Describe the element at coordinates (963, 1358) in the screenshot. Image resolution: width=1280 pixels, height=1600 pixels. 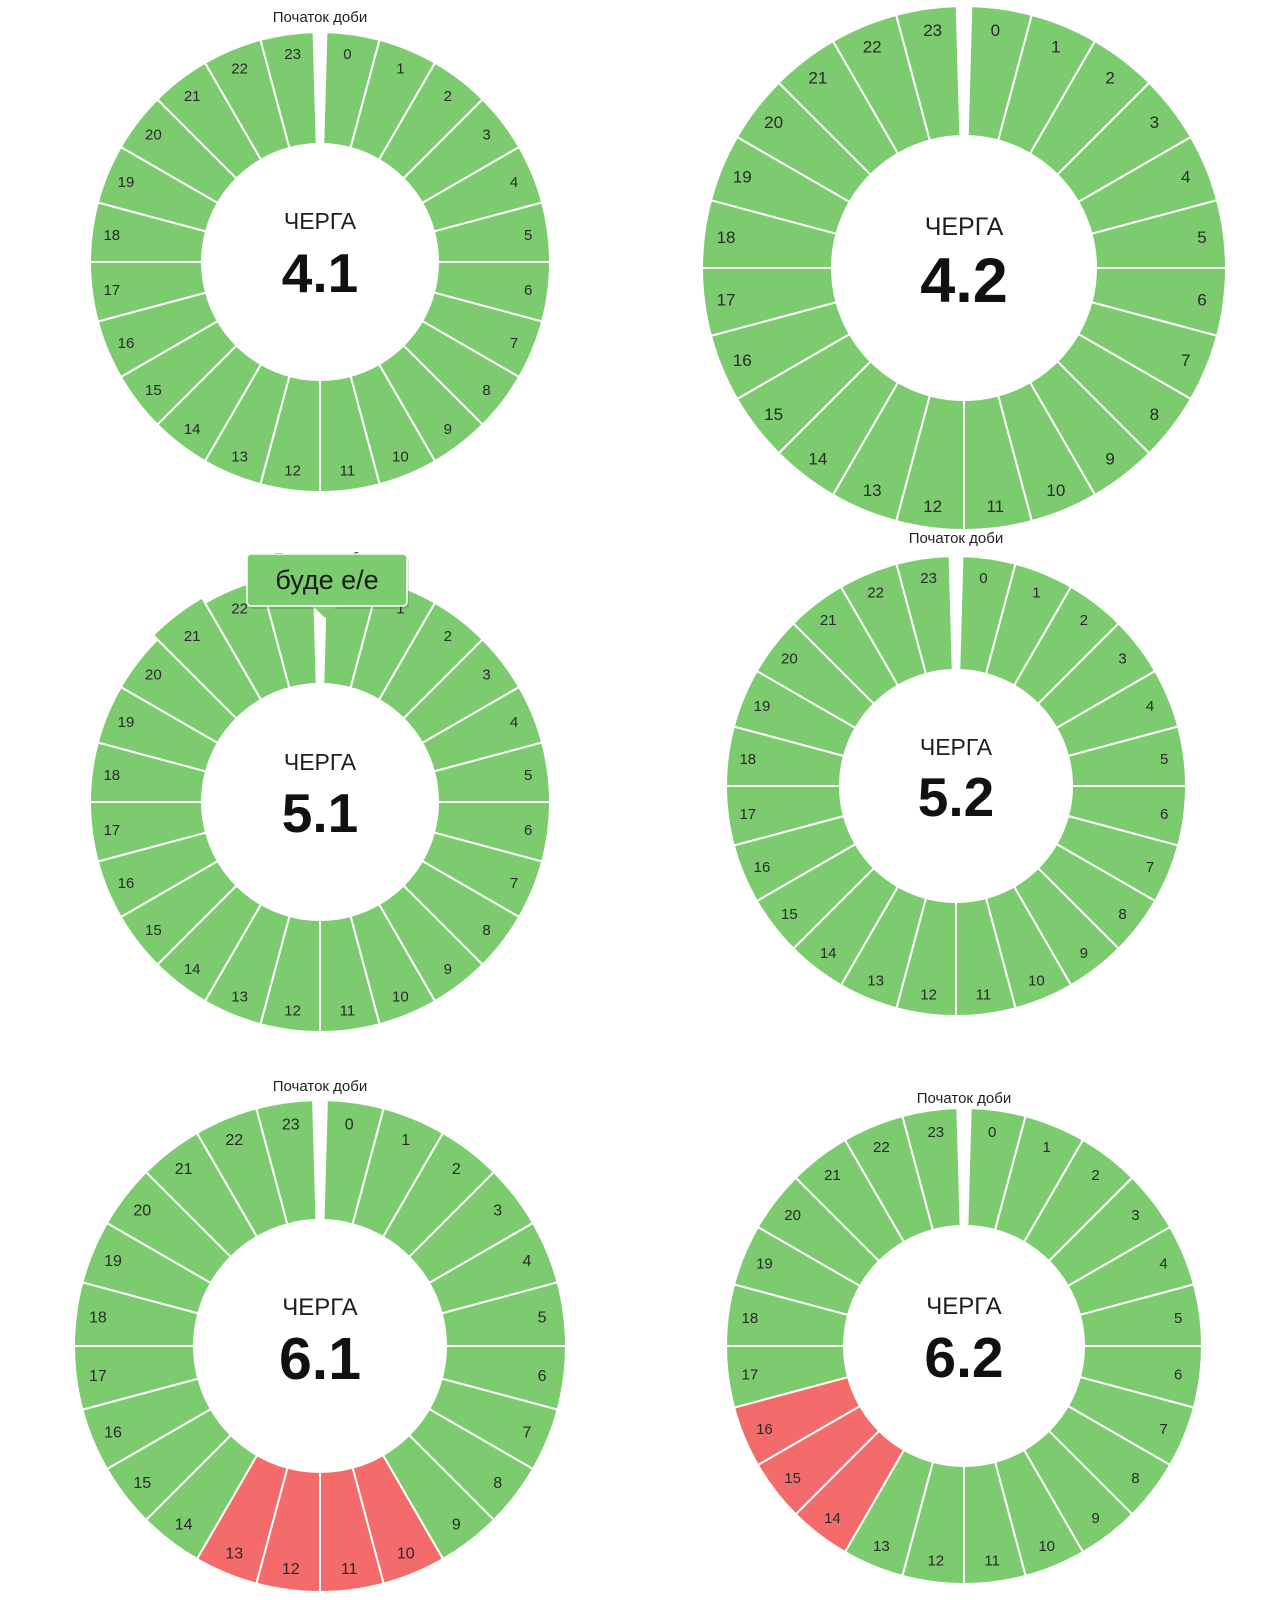
I see `queue-number: 6.2` at that location.